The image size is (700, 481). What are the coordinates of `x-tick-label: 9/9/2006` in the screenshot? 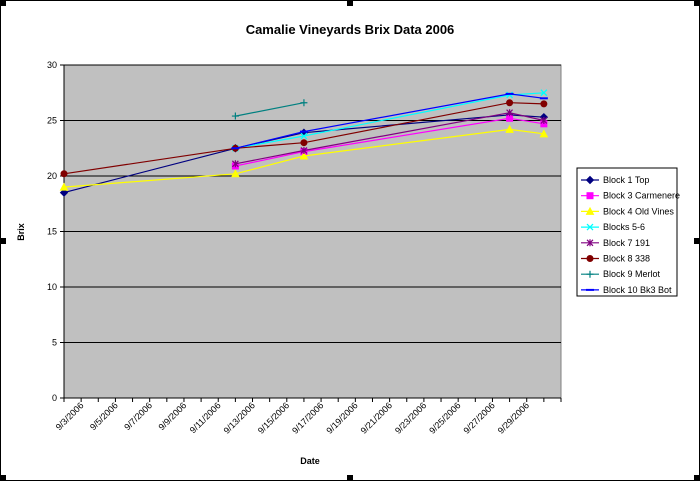 It's located at (173, 416).